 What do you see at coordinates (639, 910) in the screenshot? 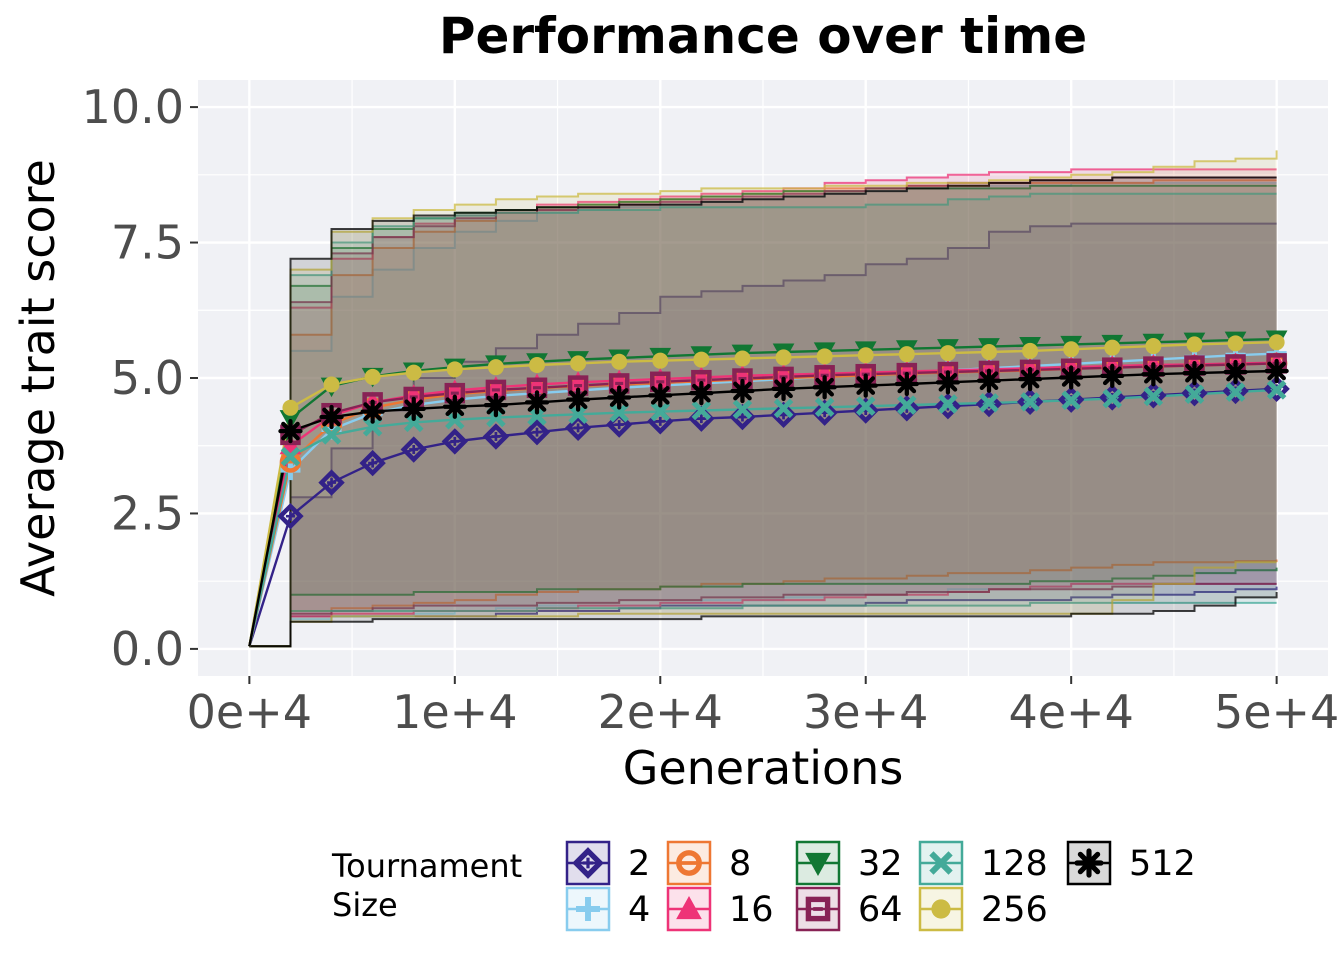
I see `legend-label-4: 4` at bounding box center [639, 910].